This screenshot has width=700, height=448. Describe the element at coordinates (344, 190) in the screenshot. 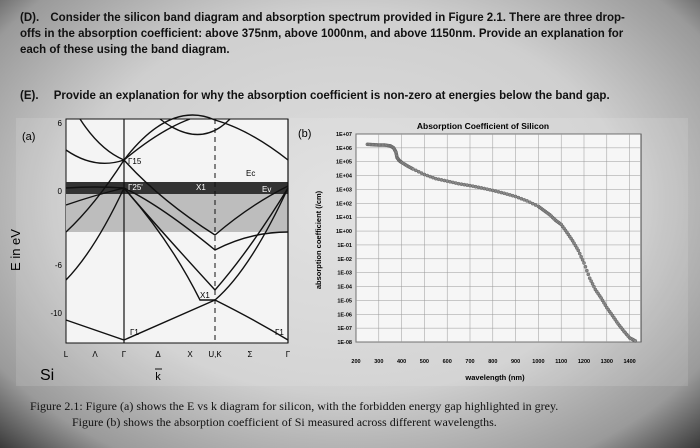

I see `y-tick-label: 1E+03` at that location.